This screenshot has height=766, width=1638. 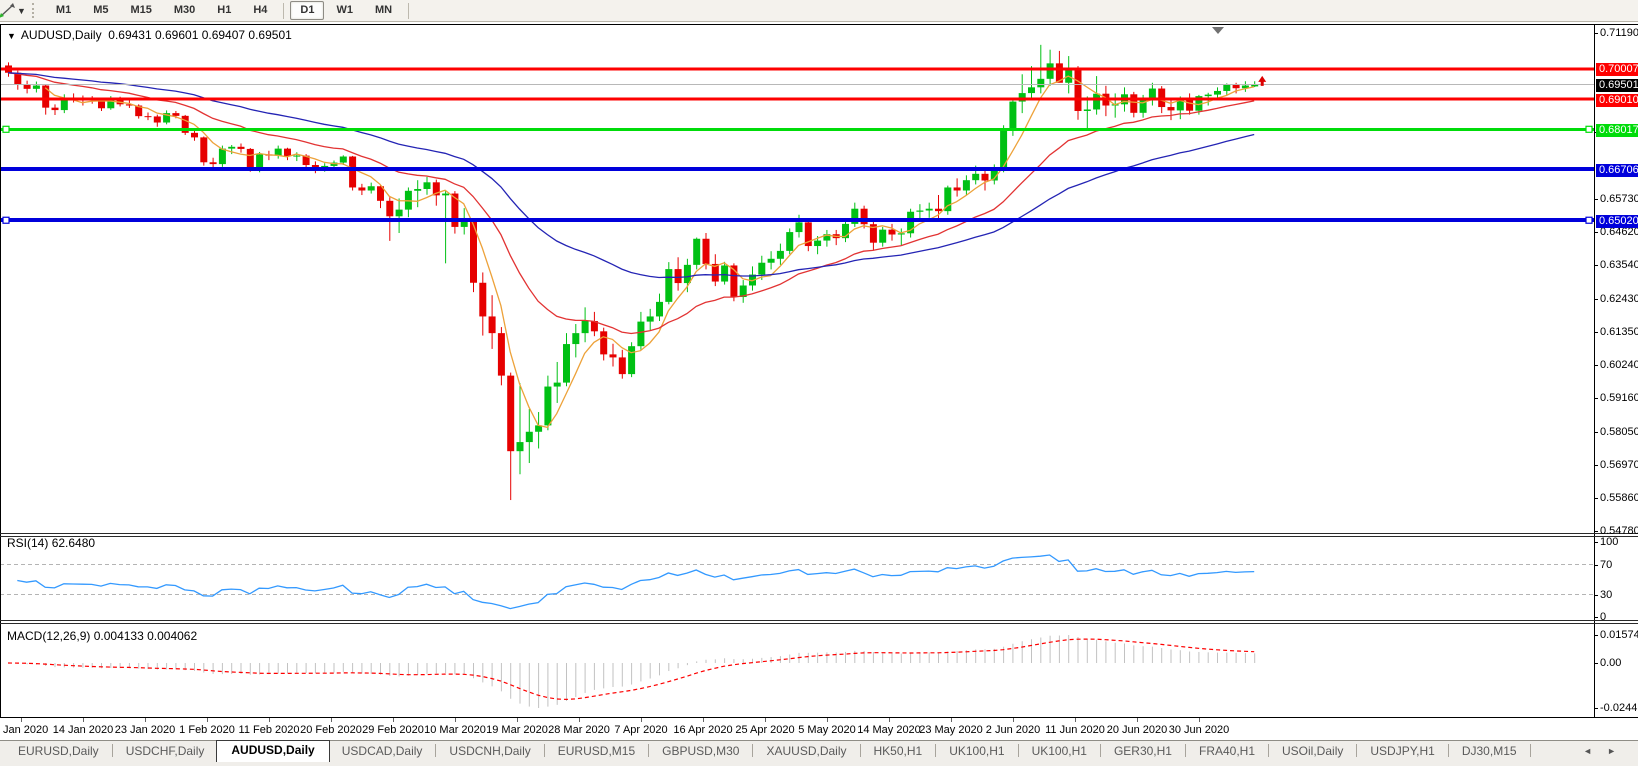 I want to click on axis-tick-label: 0.59160, so click(x=1619, y=398).